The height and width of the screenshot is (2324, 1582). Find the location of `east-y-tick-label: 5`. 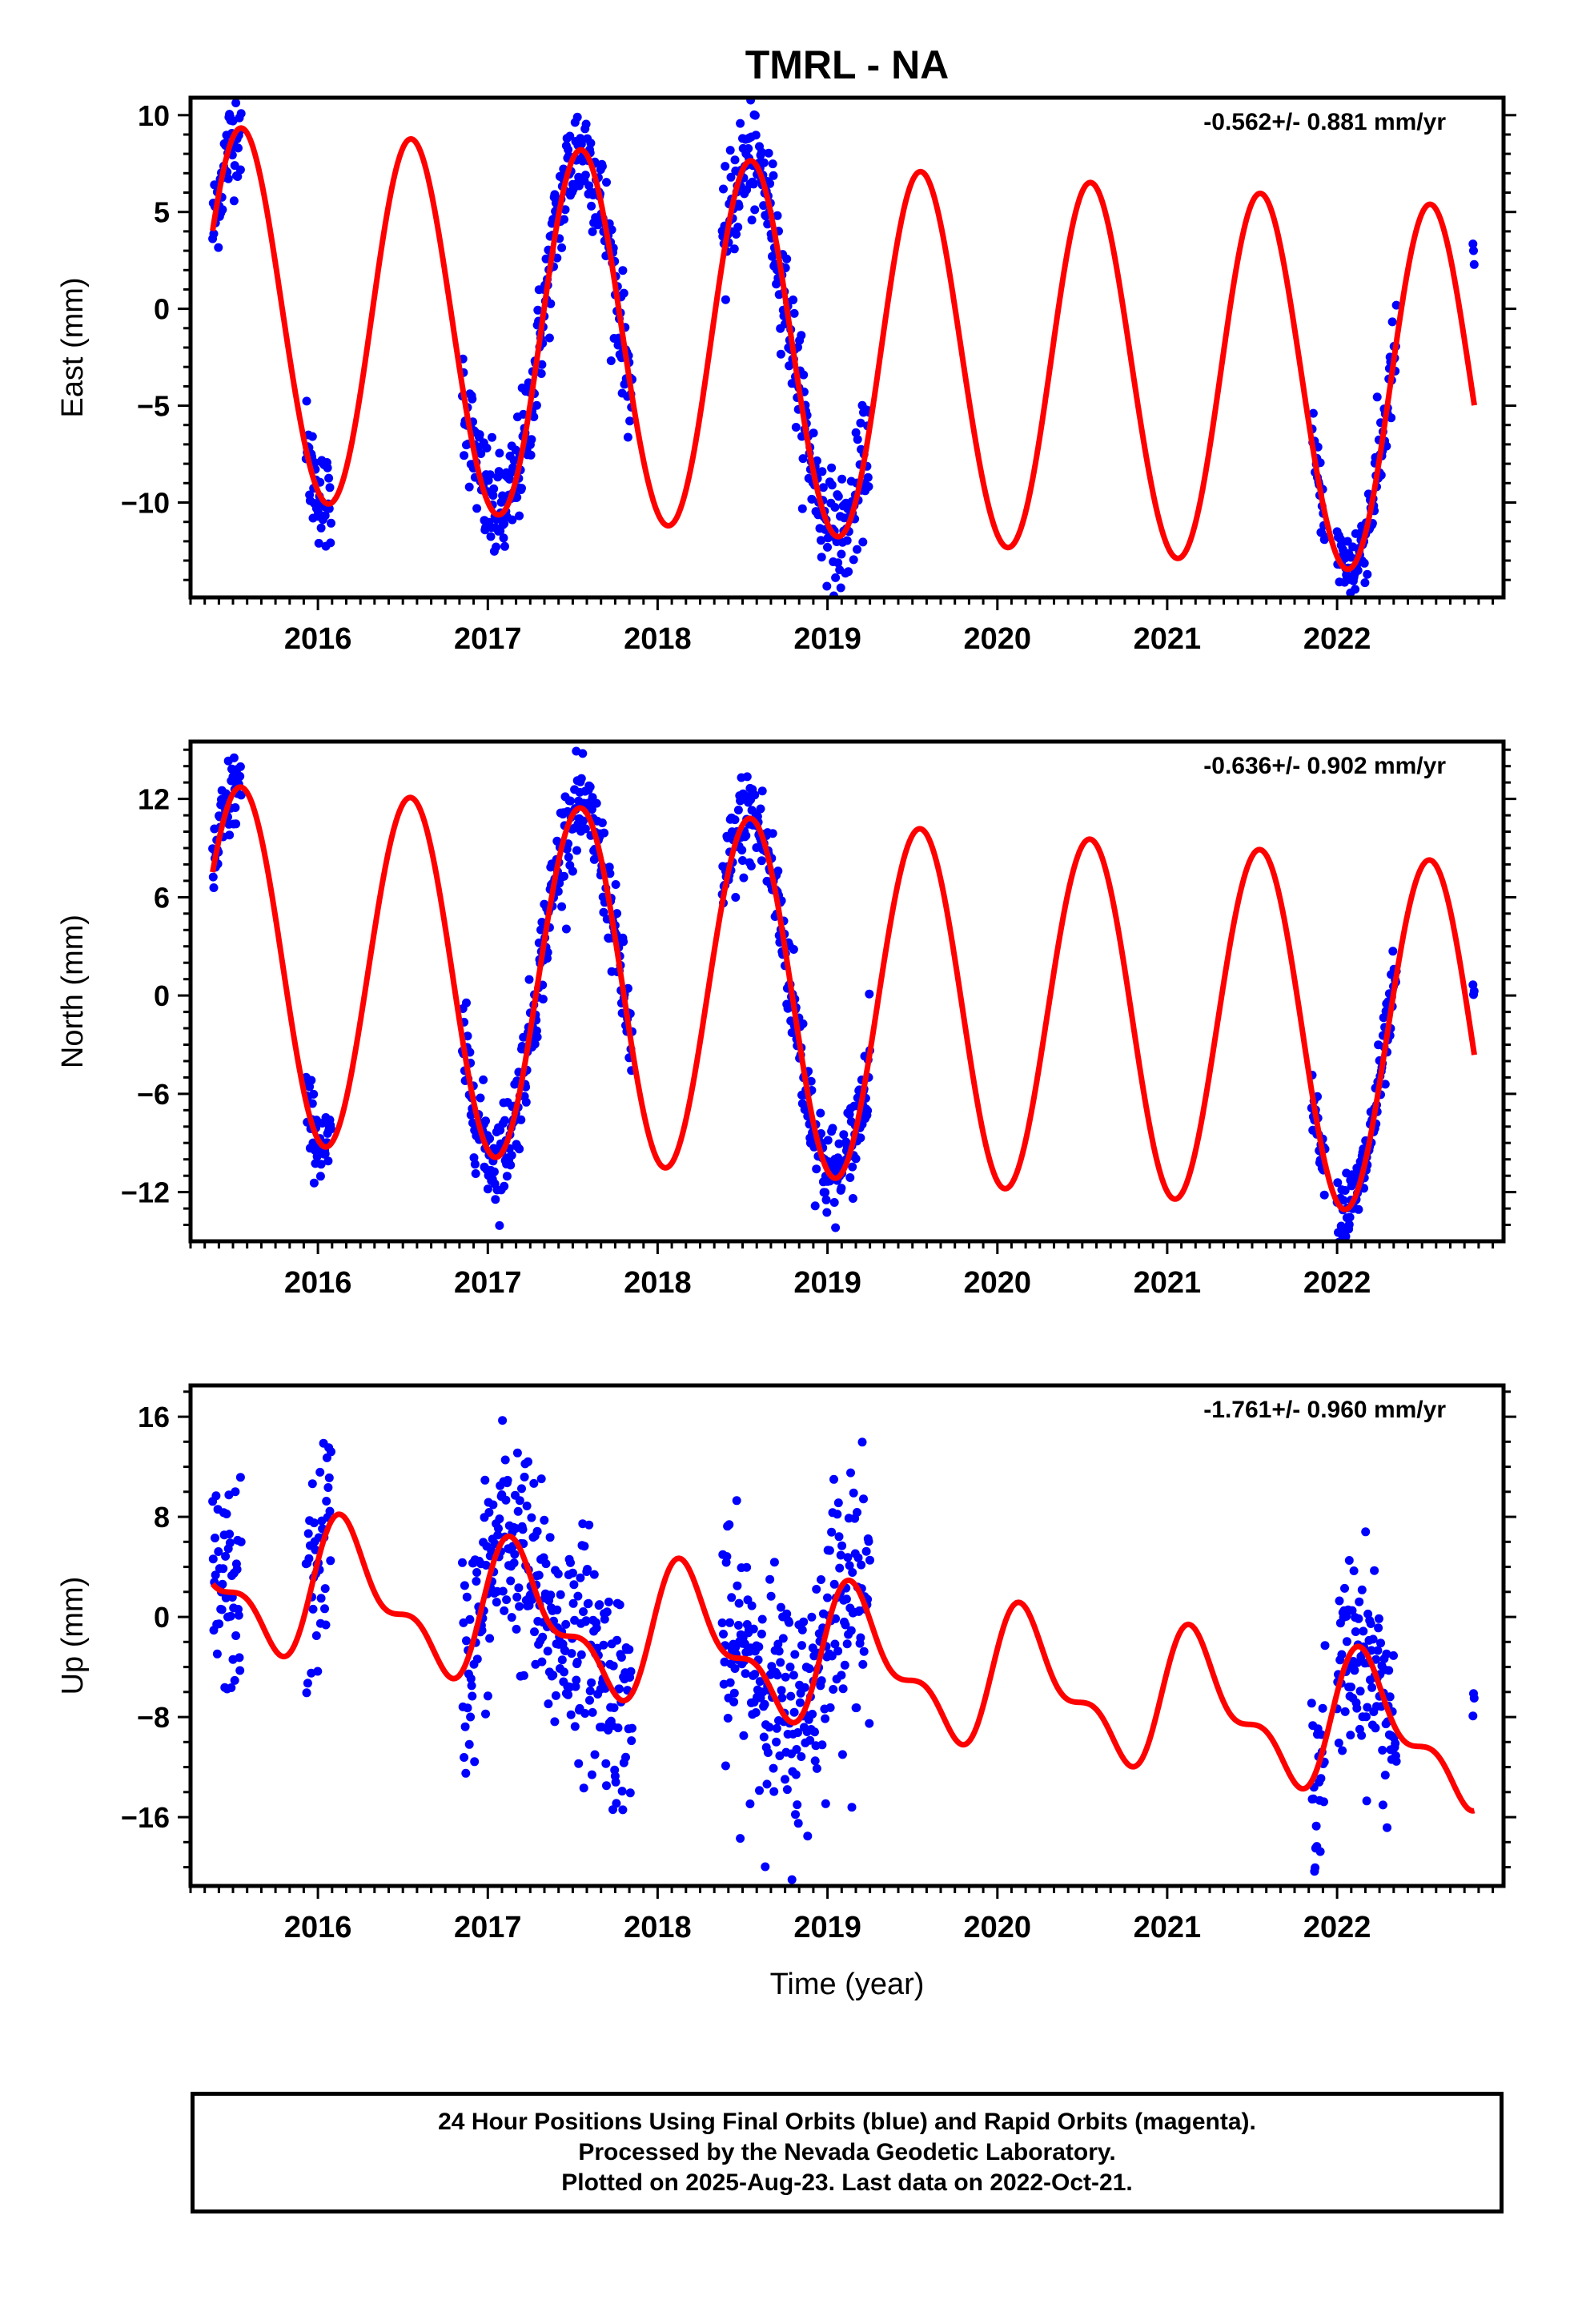

east-y-tick-label: 5 is located at coordinates (162, 212).